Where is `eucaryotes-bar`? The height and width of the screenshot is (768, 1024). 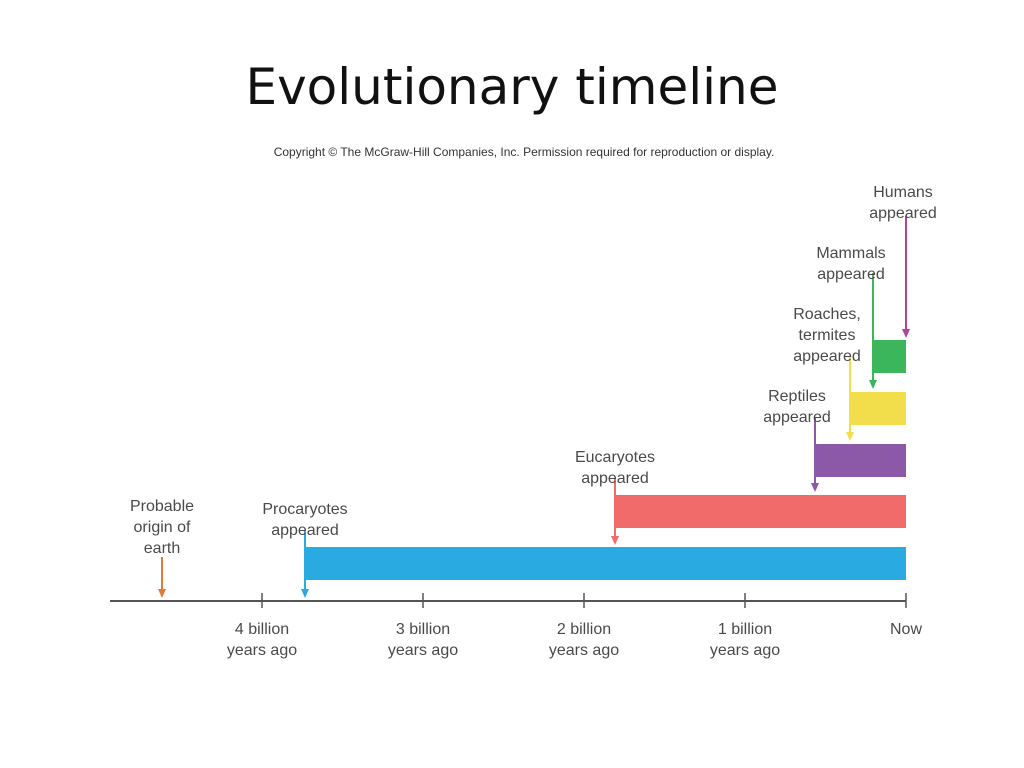 eucaryotes-bar is located at coordinates (760, 511).